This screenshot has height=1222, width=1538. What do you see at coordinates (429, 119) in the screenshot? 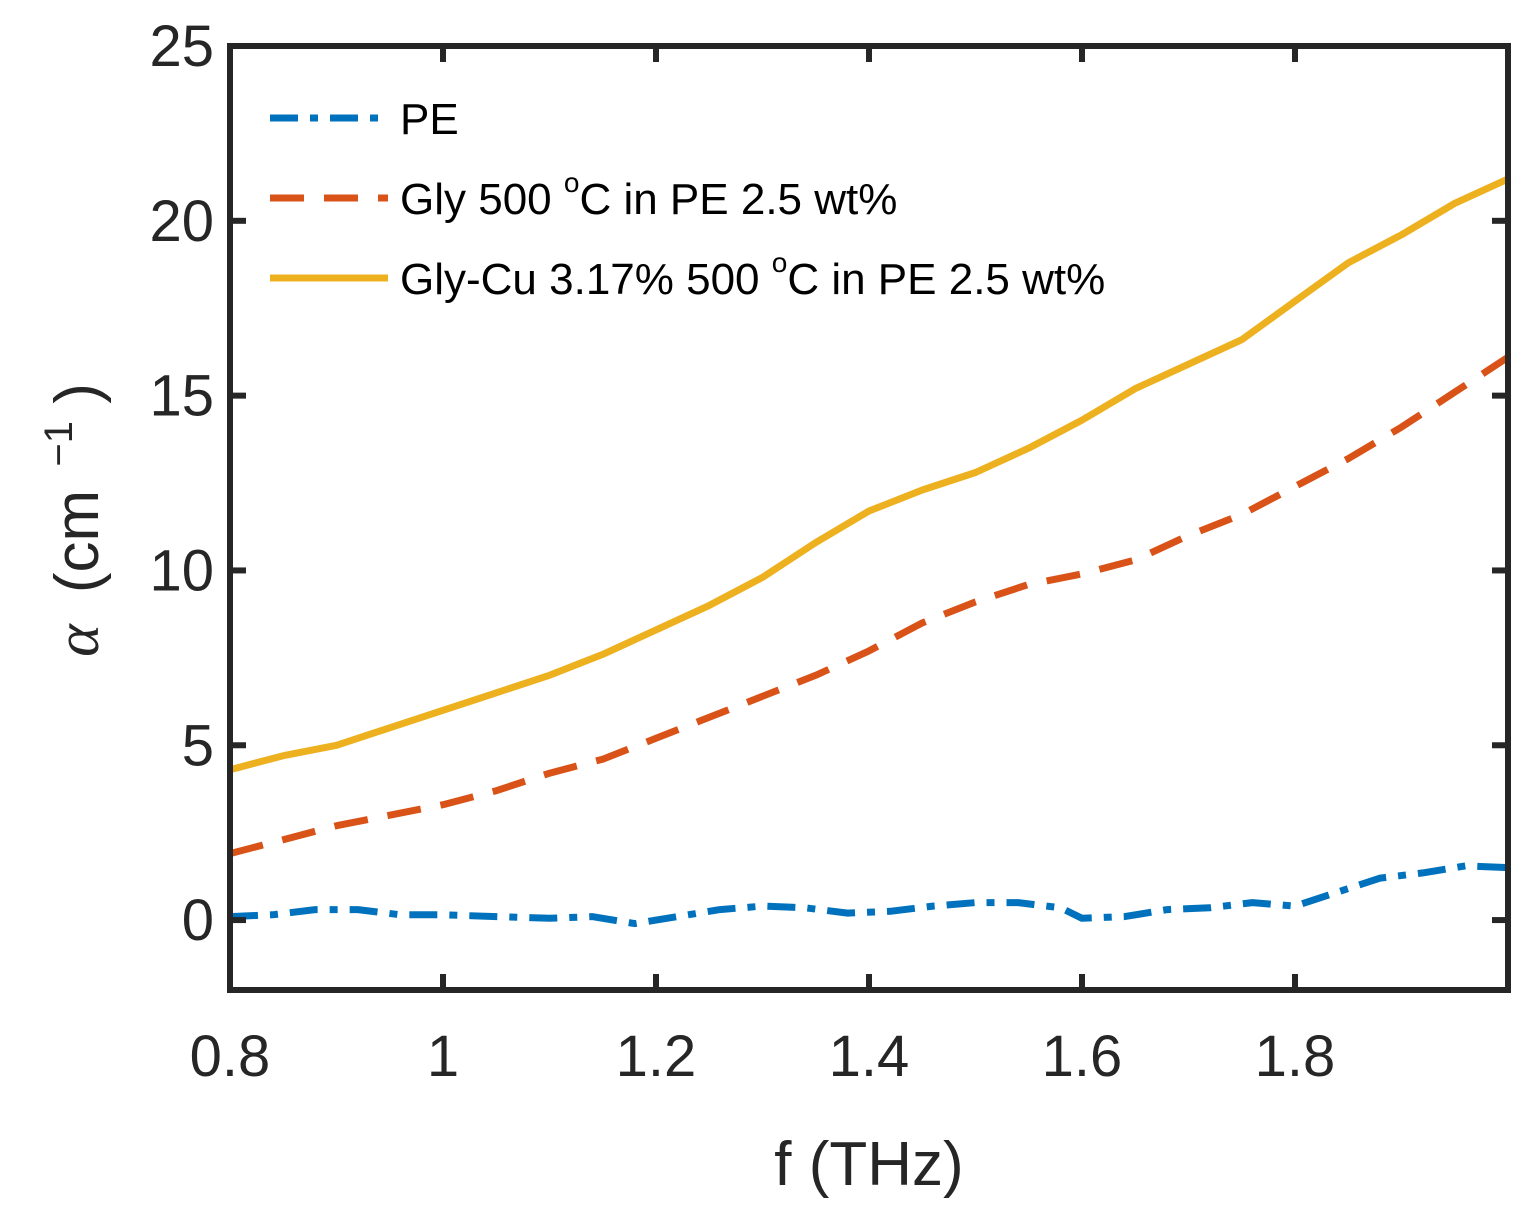
I see `legend-label-0: PE` at bounding box center [429, 119].